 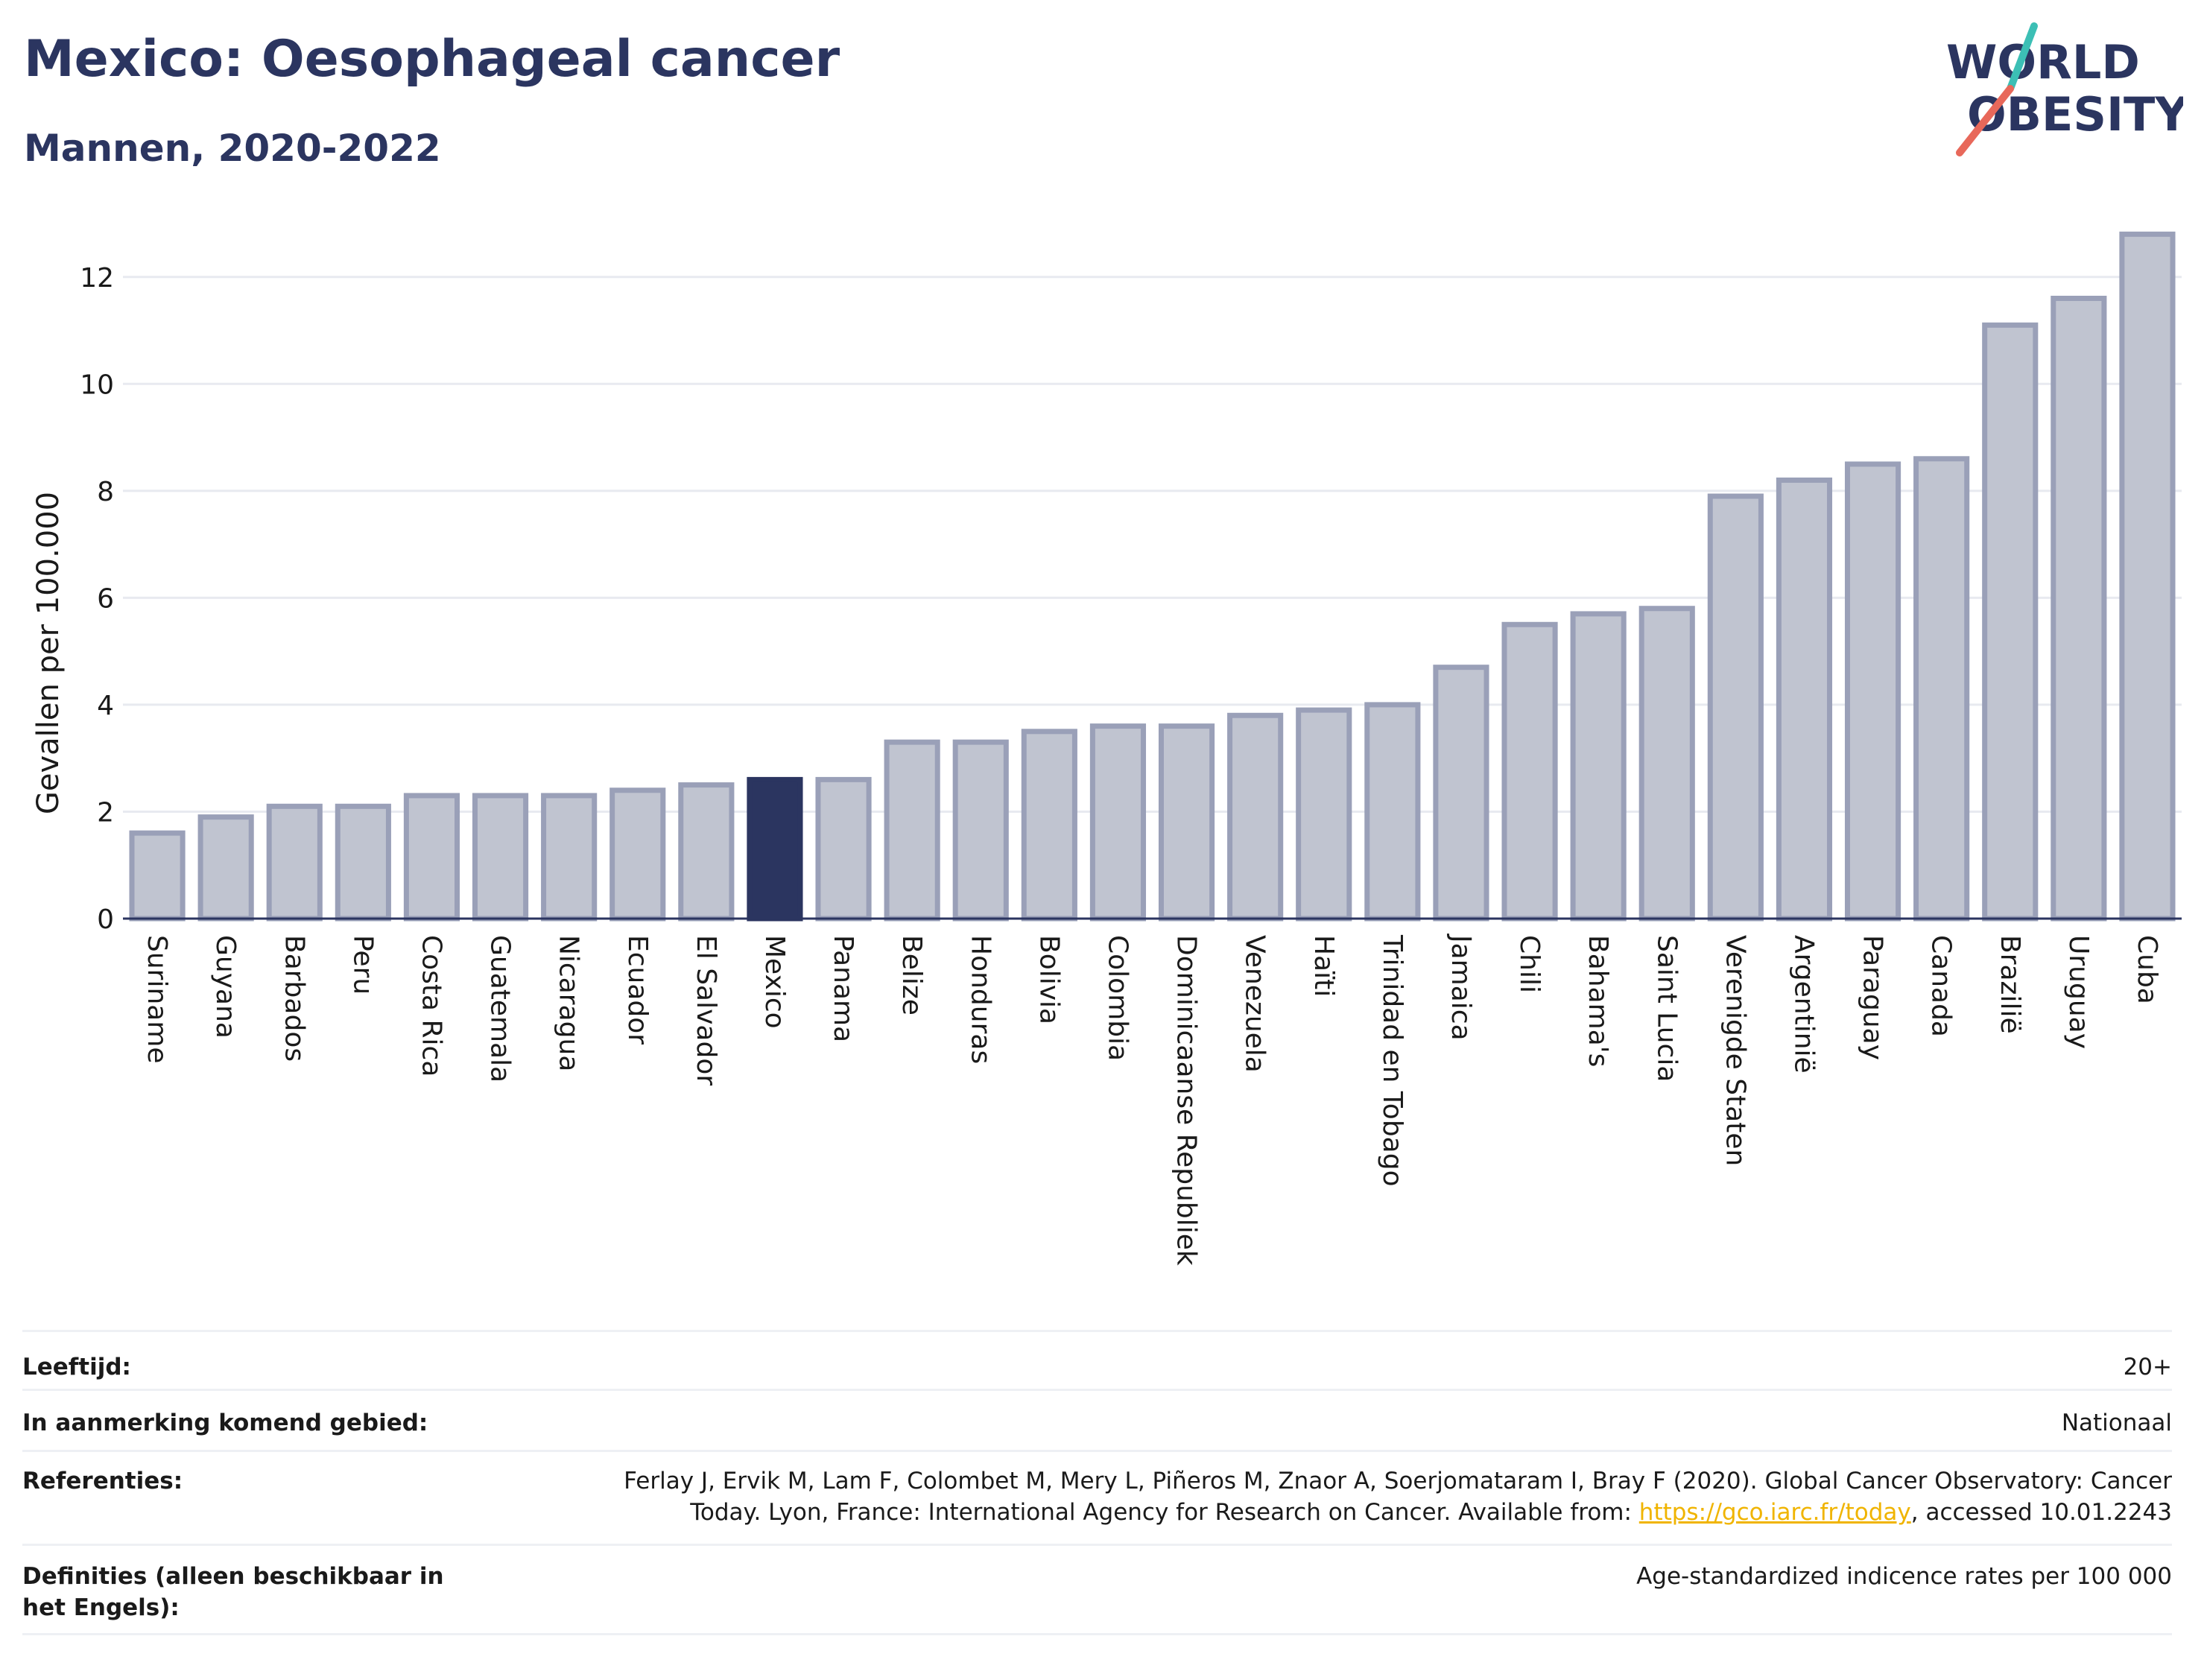 I want to click on info-row-area: In aanmerking komend gebied: Nationaal, so click(x=1097, y=1419).